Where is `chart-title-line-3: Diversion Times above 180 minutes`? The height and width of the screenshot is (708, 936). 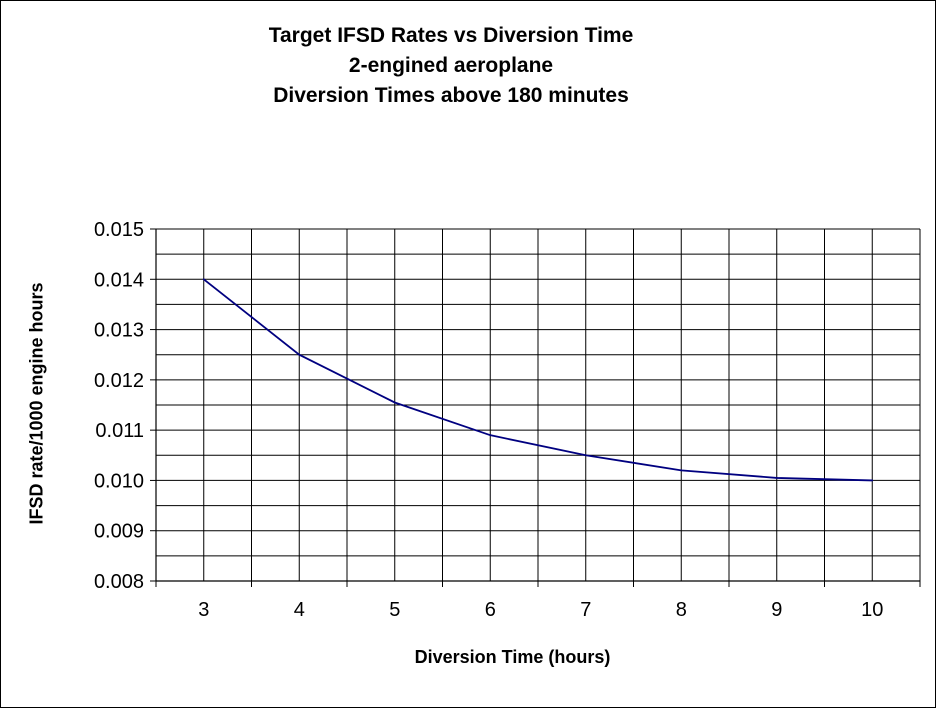 chart-title-line-3: Diversion Times above 180 minutes is located at coordinates (451, 95).